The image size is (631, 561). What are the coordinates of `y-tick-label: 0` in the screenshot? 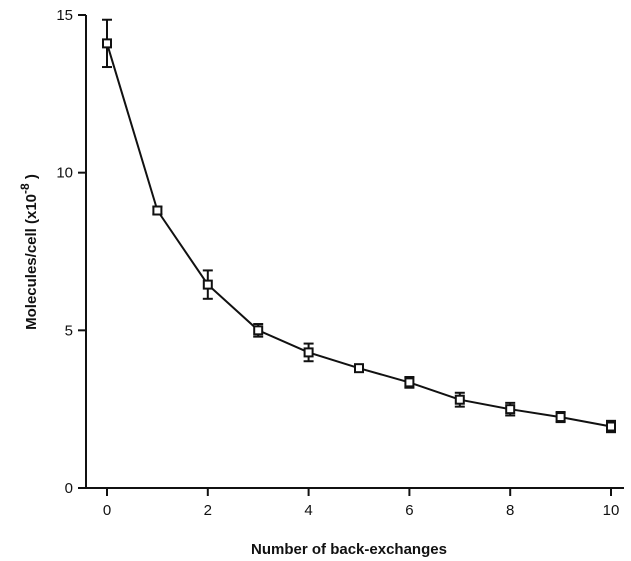 It's located at (69, 488).